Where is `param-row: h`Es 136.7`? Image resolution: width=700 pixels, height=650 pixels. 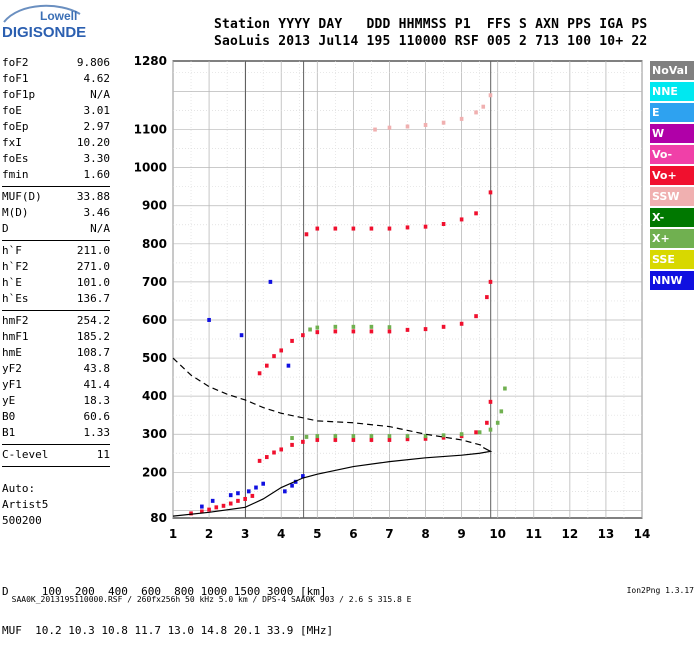
param-row: h`Es 136.7 is located at coordinates (56, 300).